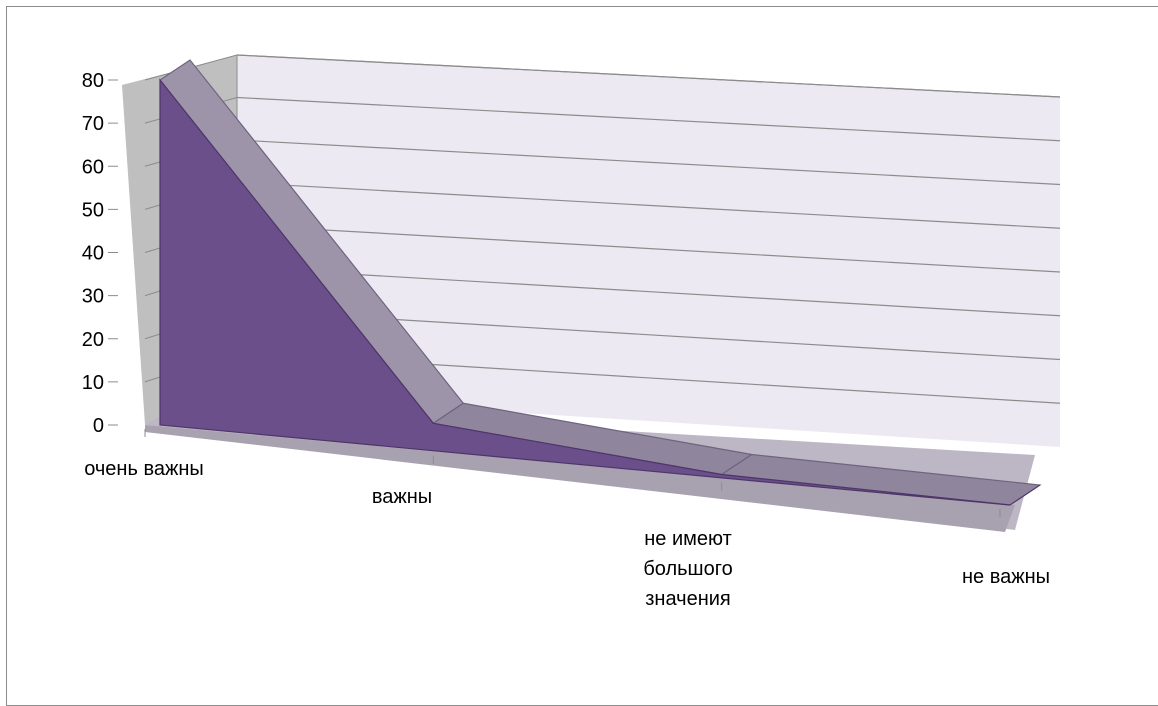 The width and height of the screenshot is (1158, 706). I want to click on x-tick-label: важны, so click(402, 497).